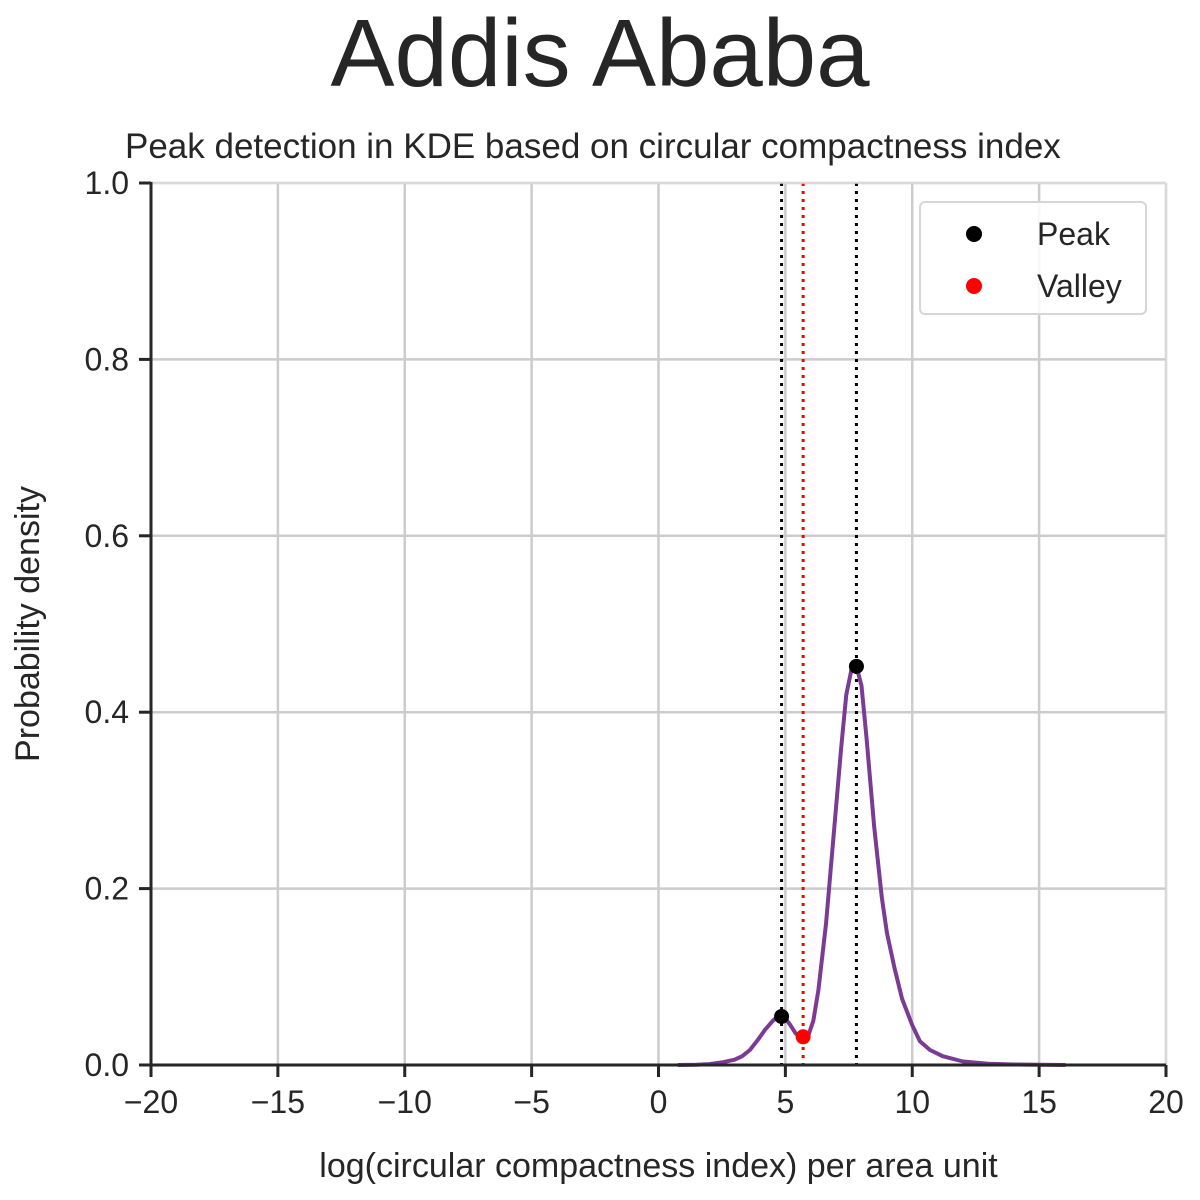 This screenshot has width=1200, height=1200. I want to click on x-tick-label: 20, so click(1166, 1102).